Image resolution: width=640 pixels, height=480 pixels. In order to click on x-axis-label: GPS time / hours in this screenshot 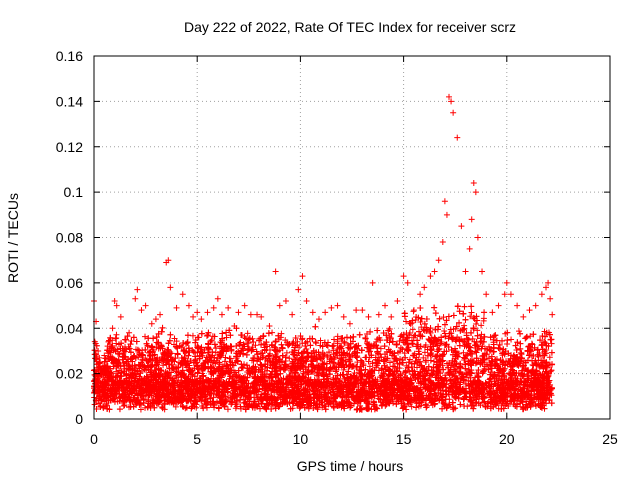, I will do `click(350, 466)`.